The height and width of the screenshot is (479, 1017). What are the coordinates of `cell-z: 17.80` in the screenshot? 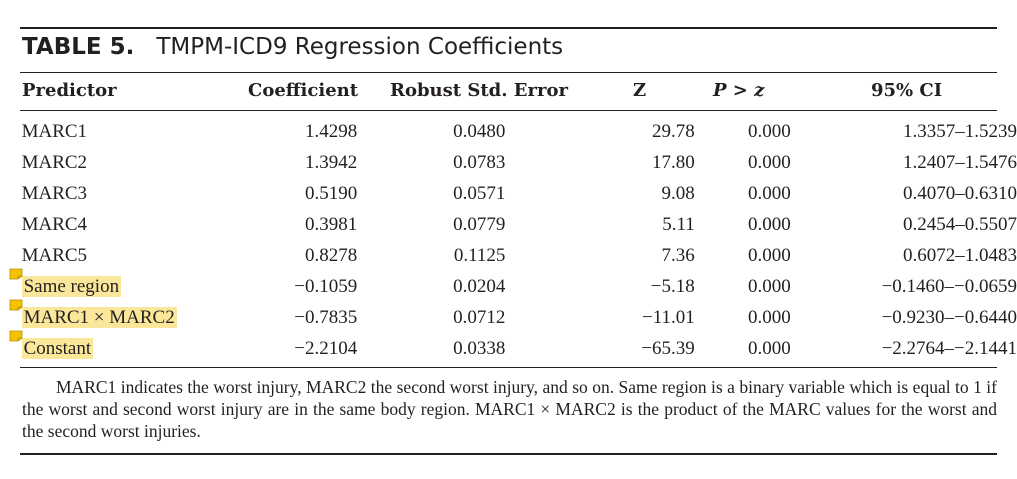 It's located at (673, 162).